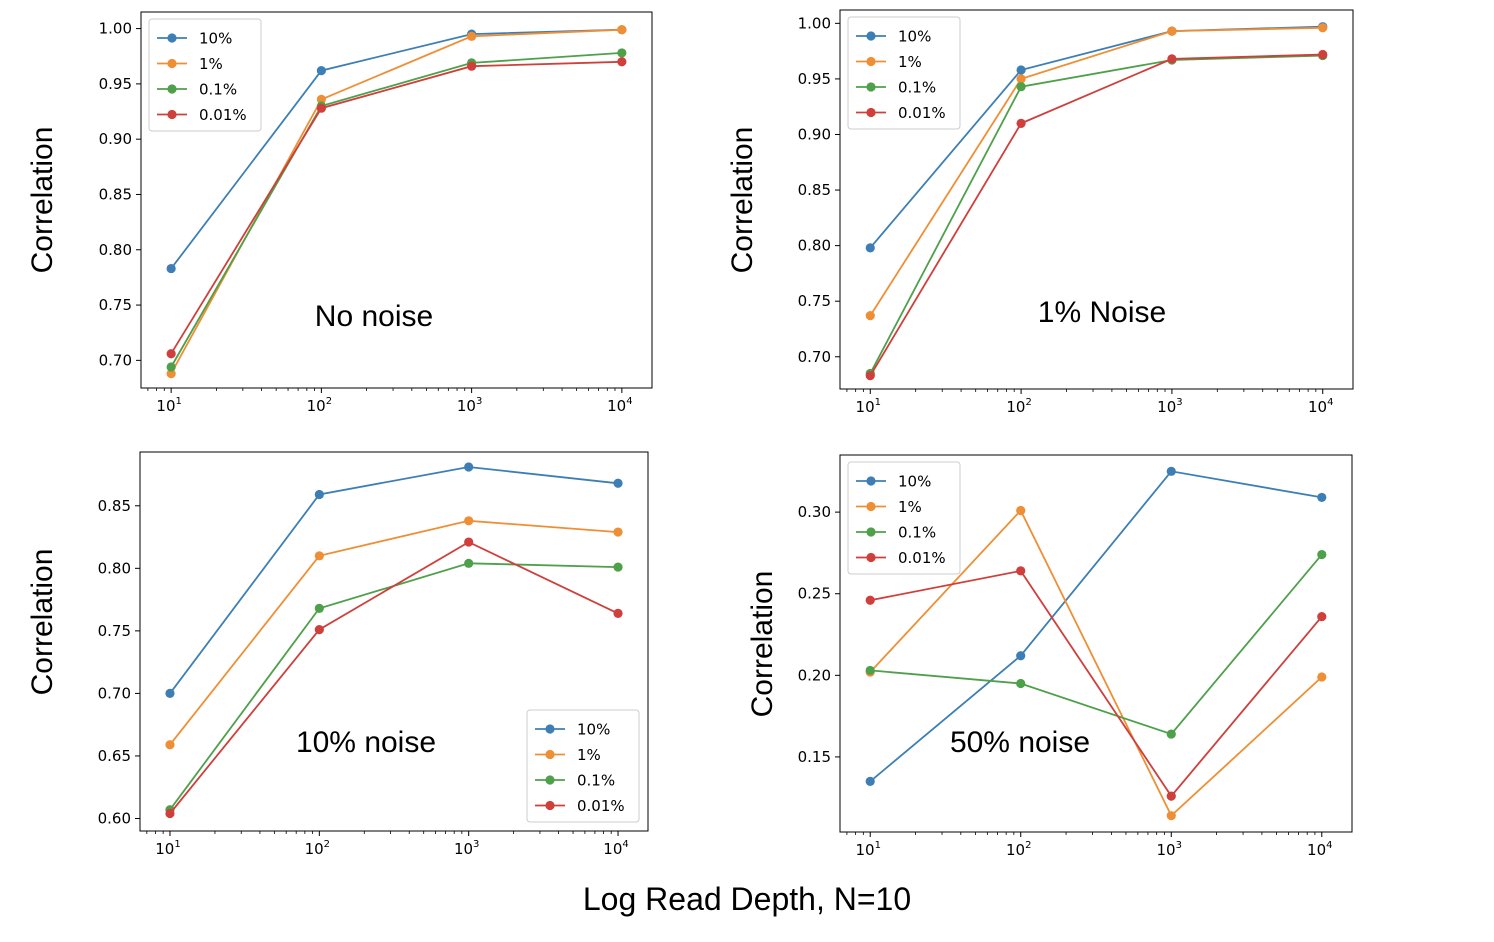  What do you see at coordinates (374, 316) in the screenshot?
I see `panel-annotation: No noise` at bounding box center [374, 316].